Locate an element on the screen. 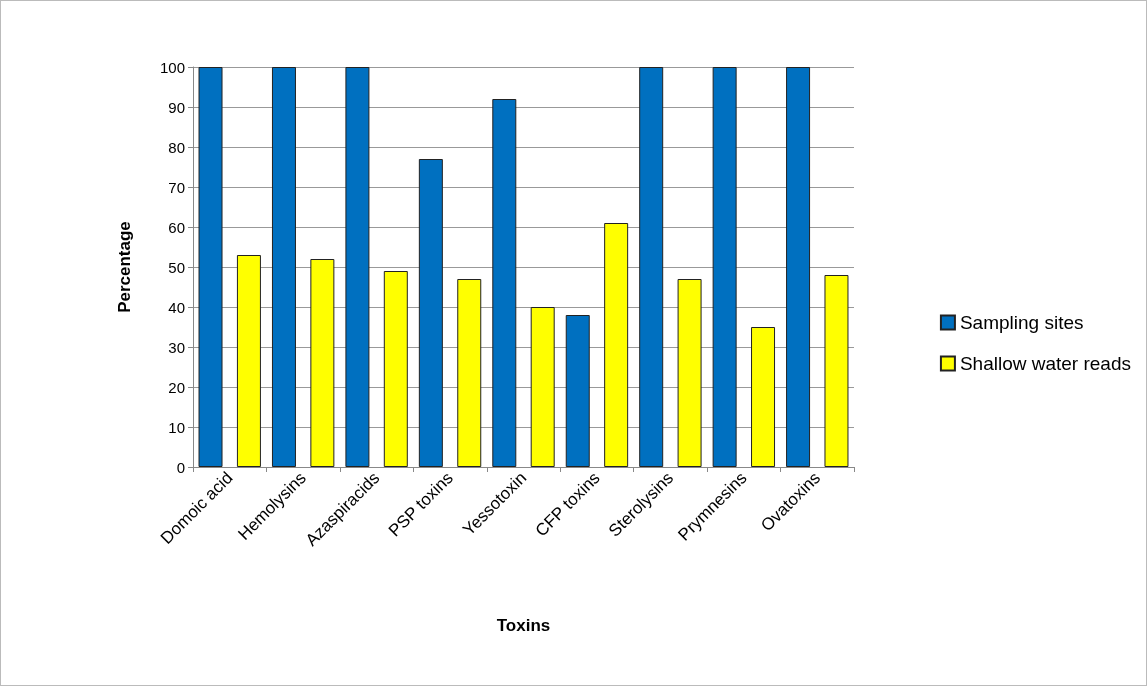  y-tick-label: 60 is located at coordinates (176, 227).